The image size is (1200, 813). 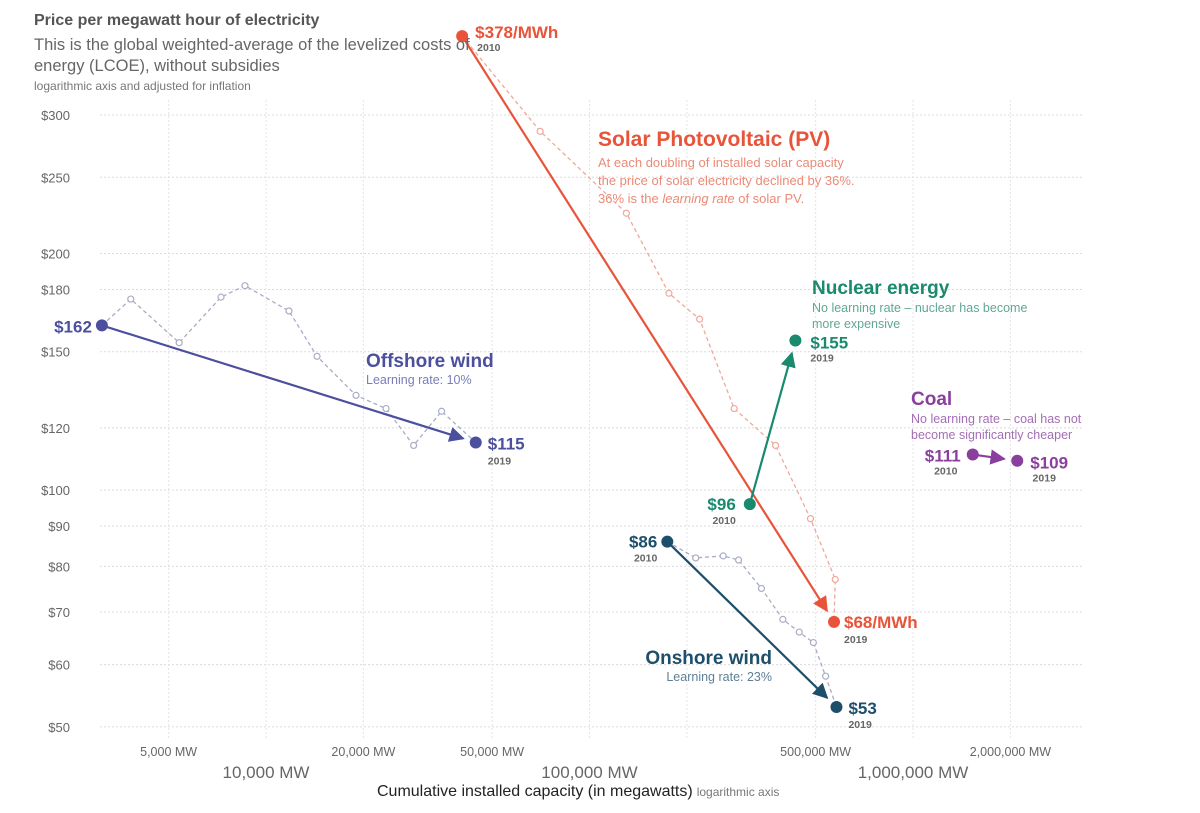 I want to click on solar-title: Solar Photovoltaic (PV), so click(x=714, y=139).